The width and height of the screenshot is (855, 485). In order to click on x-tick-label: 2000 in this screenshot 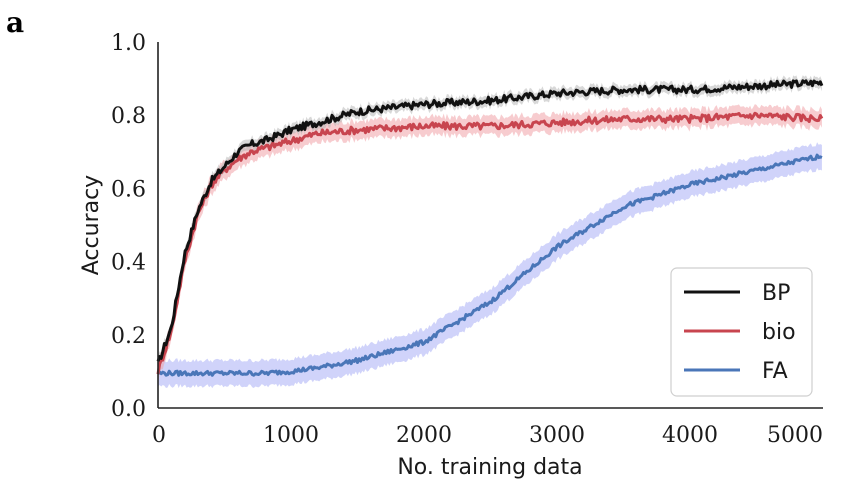, I will do `click(424, 435)`.